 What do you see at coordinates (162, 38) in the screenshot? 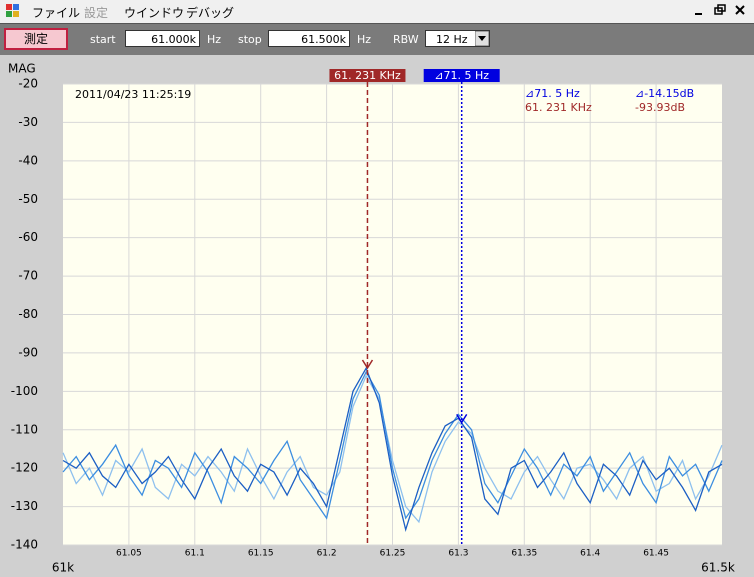
I see `start-input: 61.000k` at bounding box center [162, 38].